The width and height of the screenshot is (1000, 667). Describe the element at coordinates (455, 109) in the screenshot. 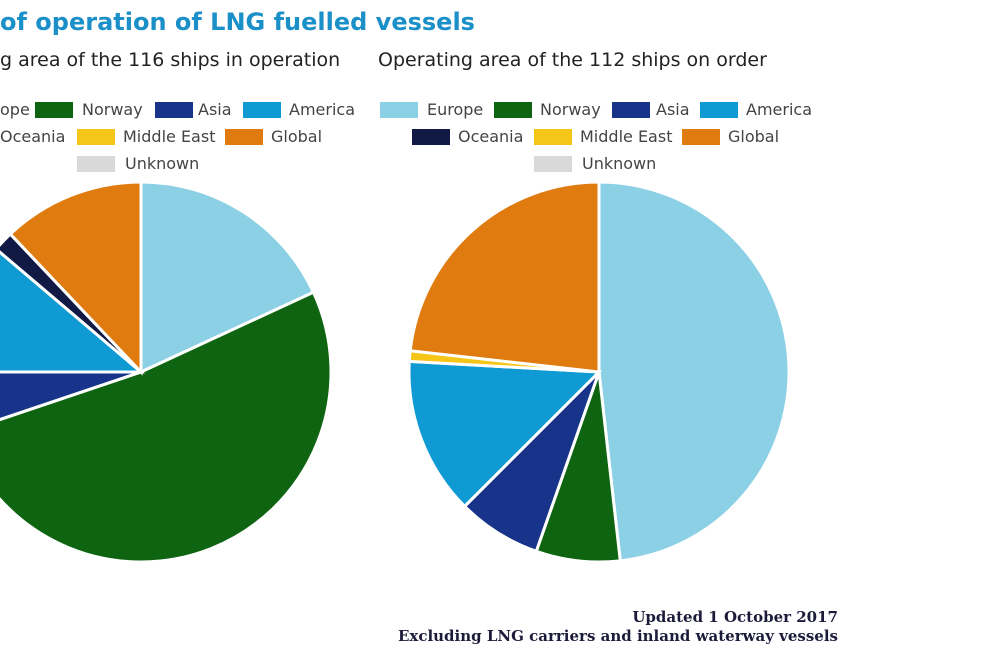

I see `legend-label: Europe` at that location.